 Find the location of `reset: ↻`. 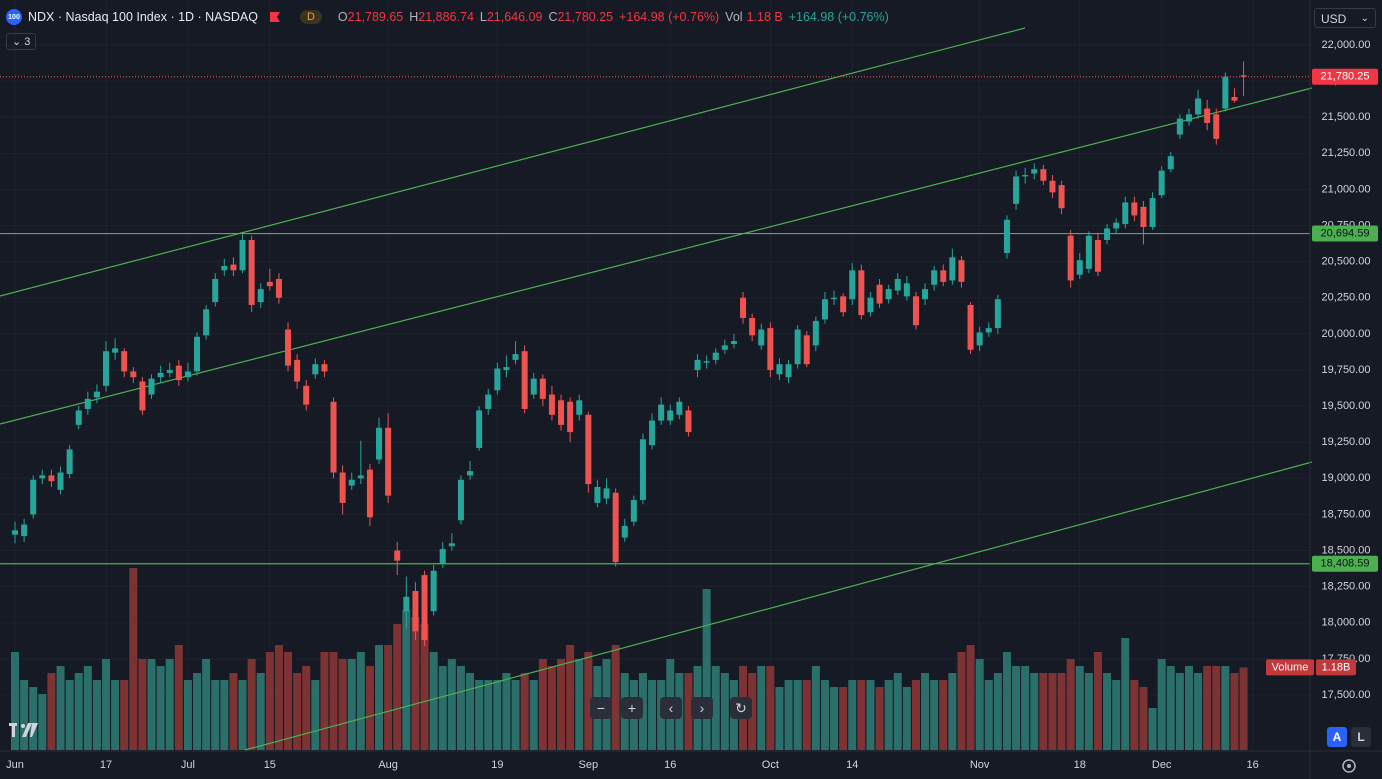

reset: ↻ is located at coordinates (741, 708).